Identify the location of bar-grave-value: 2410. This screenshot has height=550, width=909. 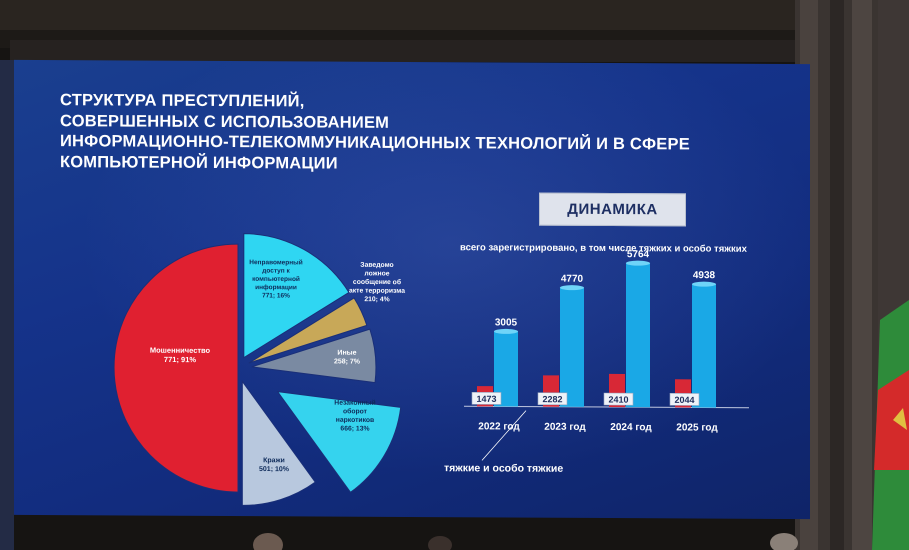
(618, 400).